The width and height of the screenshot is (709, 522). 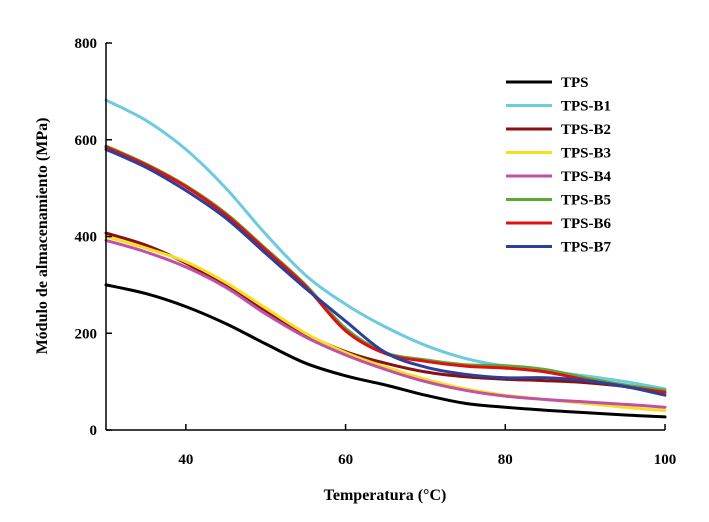 What do you see at coordinates (94, 431) in the screenshot?
I see `y-tick-label: 0` at bounding box center [94, 431].